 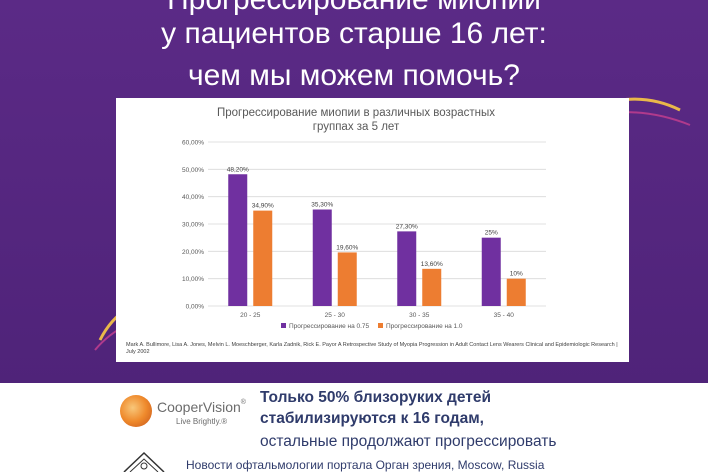 I want to click on data-label: 19,60%, so click(x=347, y=247).